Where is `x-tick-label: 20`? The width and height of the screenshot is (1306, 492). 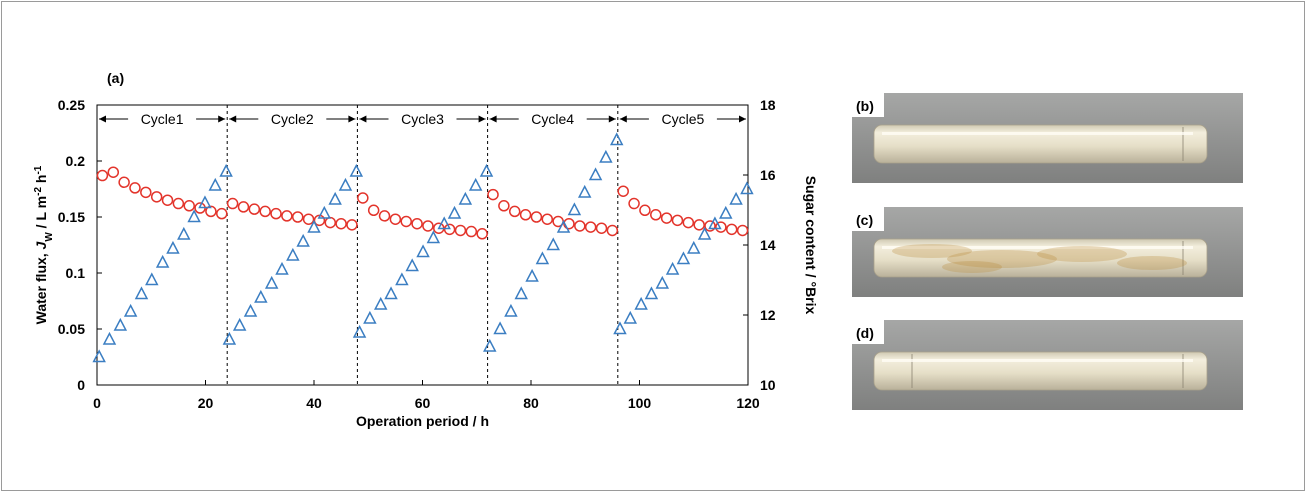
x-tick-label: 20 is located at coordinates (206, 403).